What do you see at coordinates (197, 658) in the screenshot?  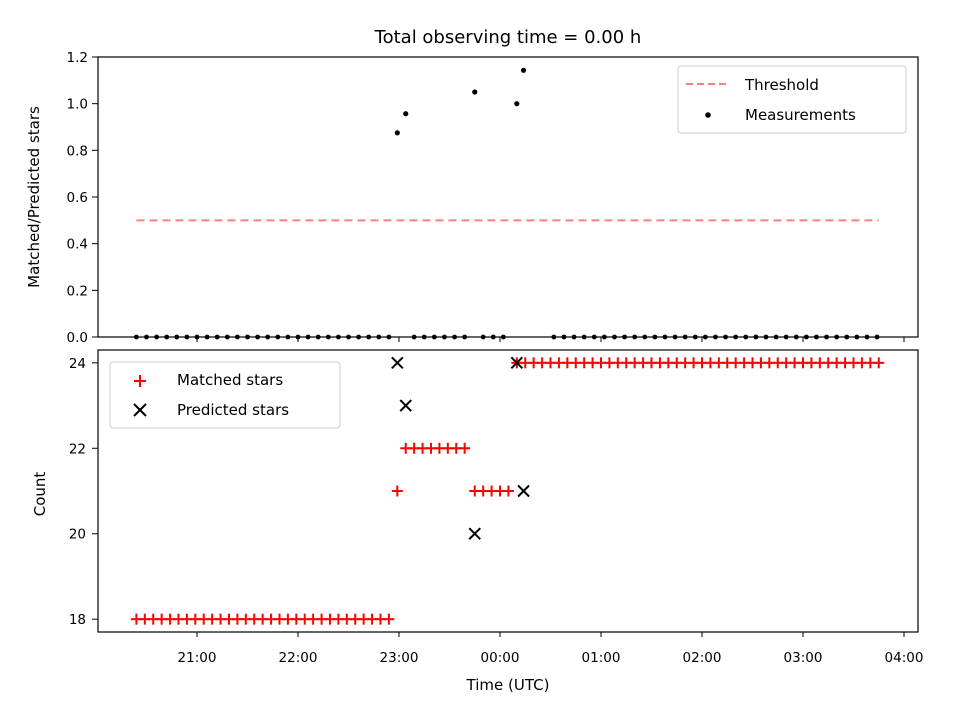 I see `bottom-x-tick-label: 21:00` at bounding box center [197, 658].